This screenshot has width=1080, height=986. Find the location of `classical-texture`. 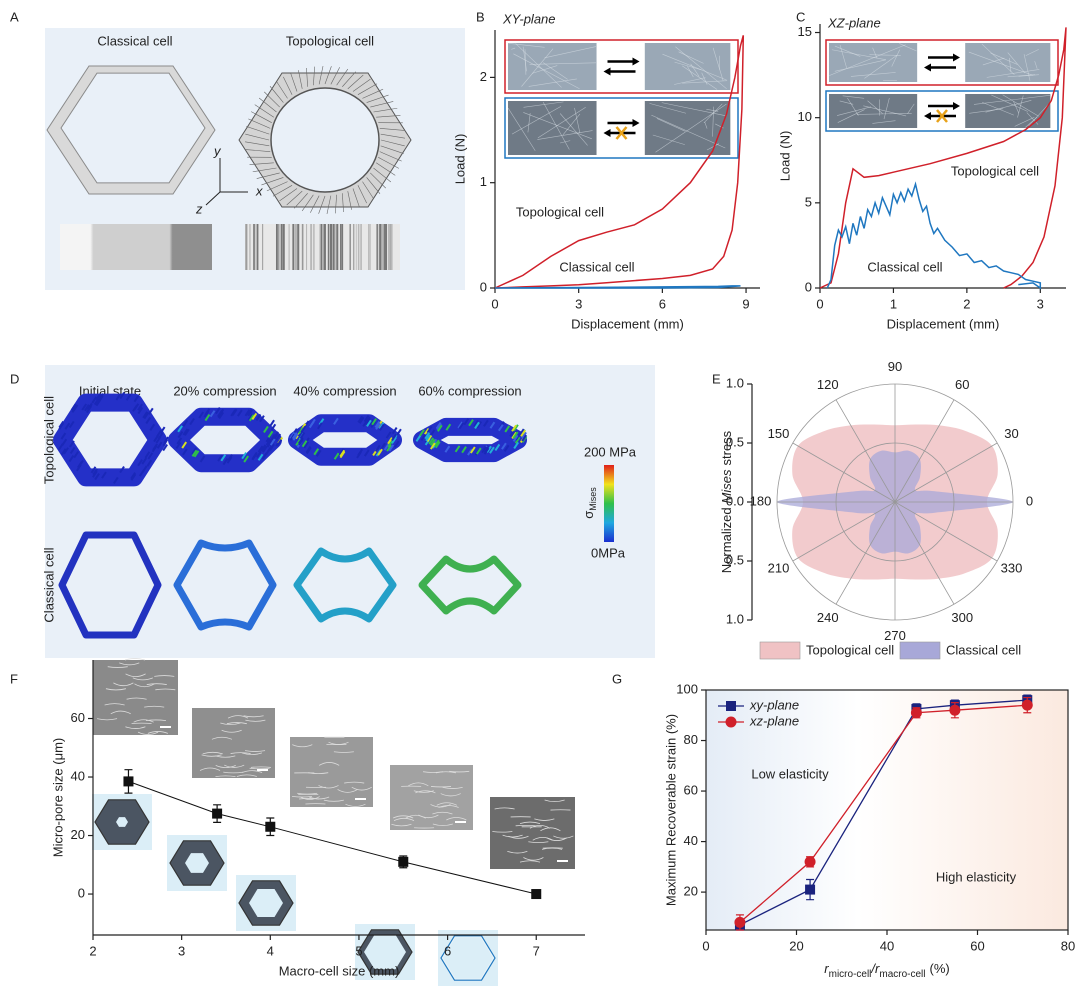

classical-texture is located at coordinates (136, 247).